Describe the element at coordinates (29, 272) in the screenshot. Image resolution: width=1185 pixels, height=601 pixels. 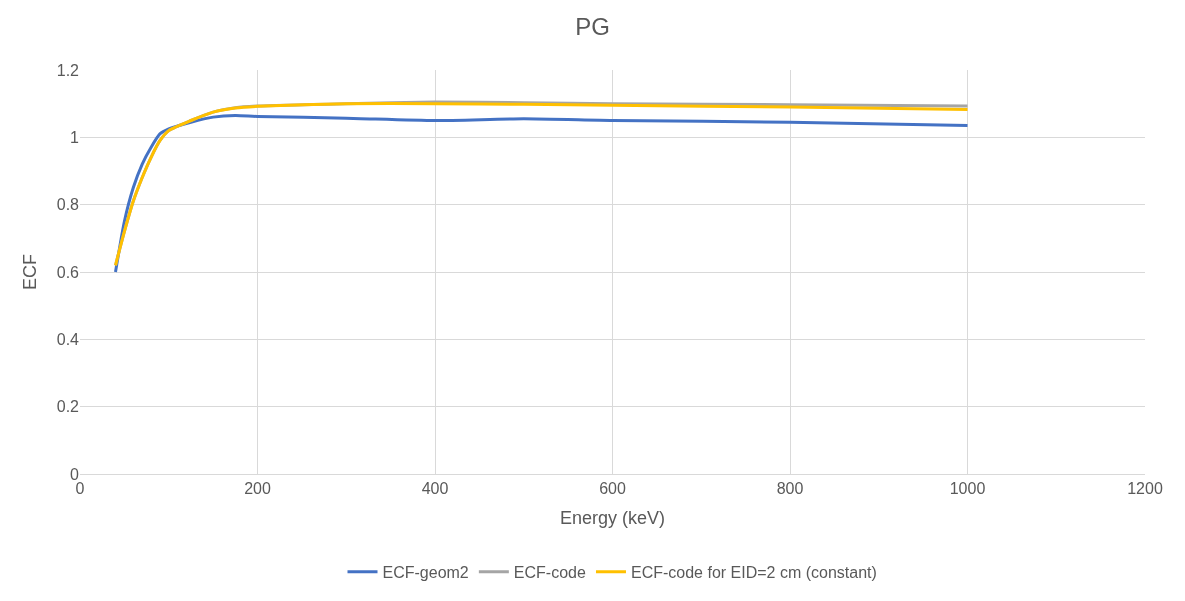
I see `y-axis-title: ECF` at that location.